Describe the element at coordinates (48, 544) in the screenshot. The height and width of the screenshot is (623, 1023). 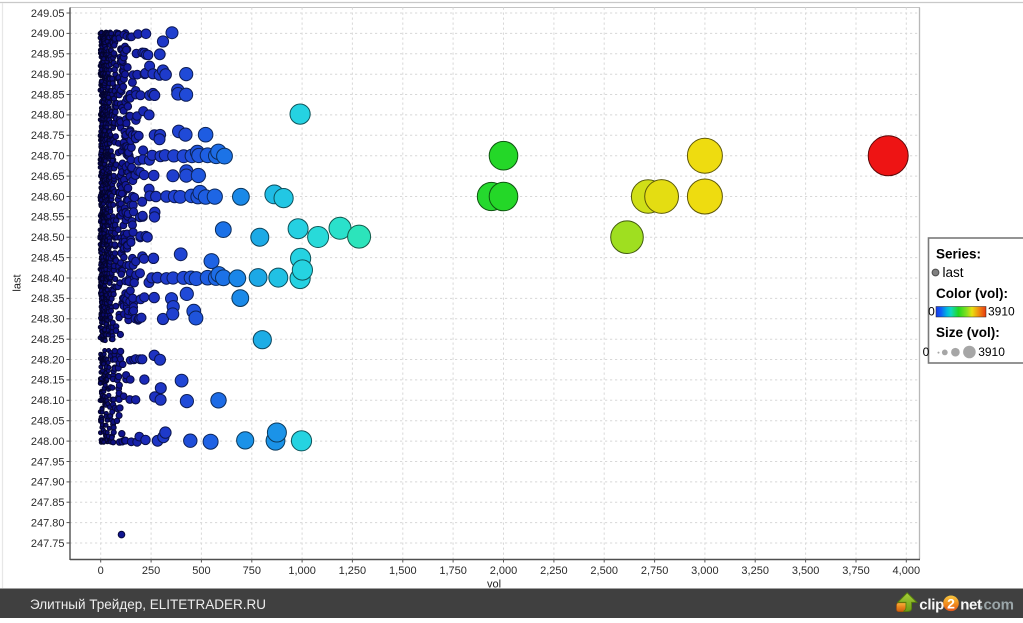
I see `svg-text: 247.75` at that location.